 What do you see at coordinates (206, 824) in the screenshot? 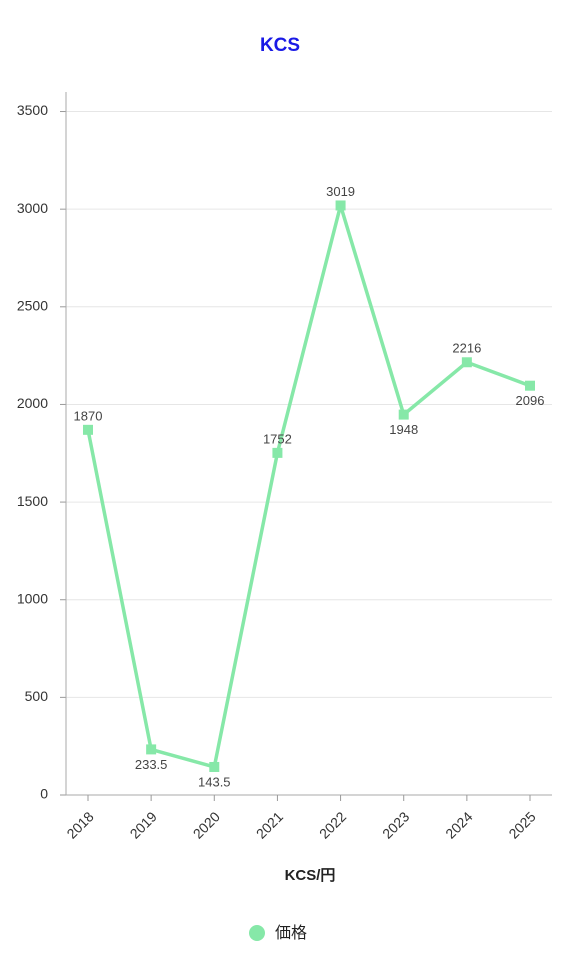
I see `x-tick-label: 2020` at bounding box center [206, 824].